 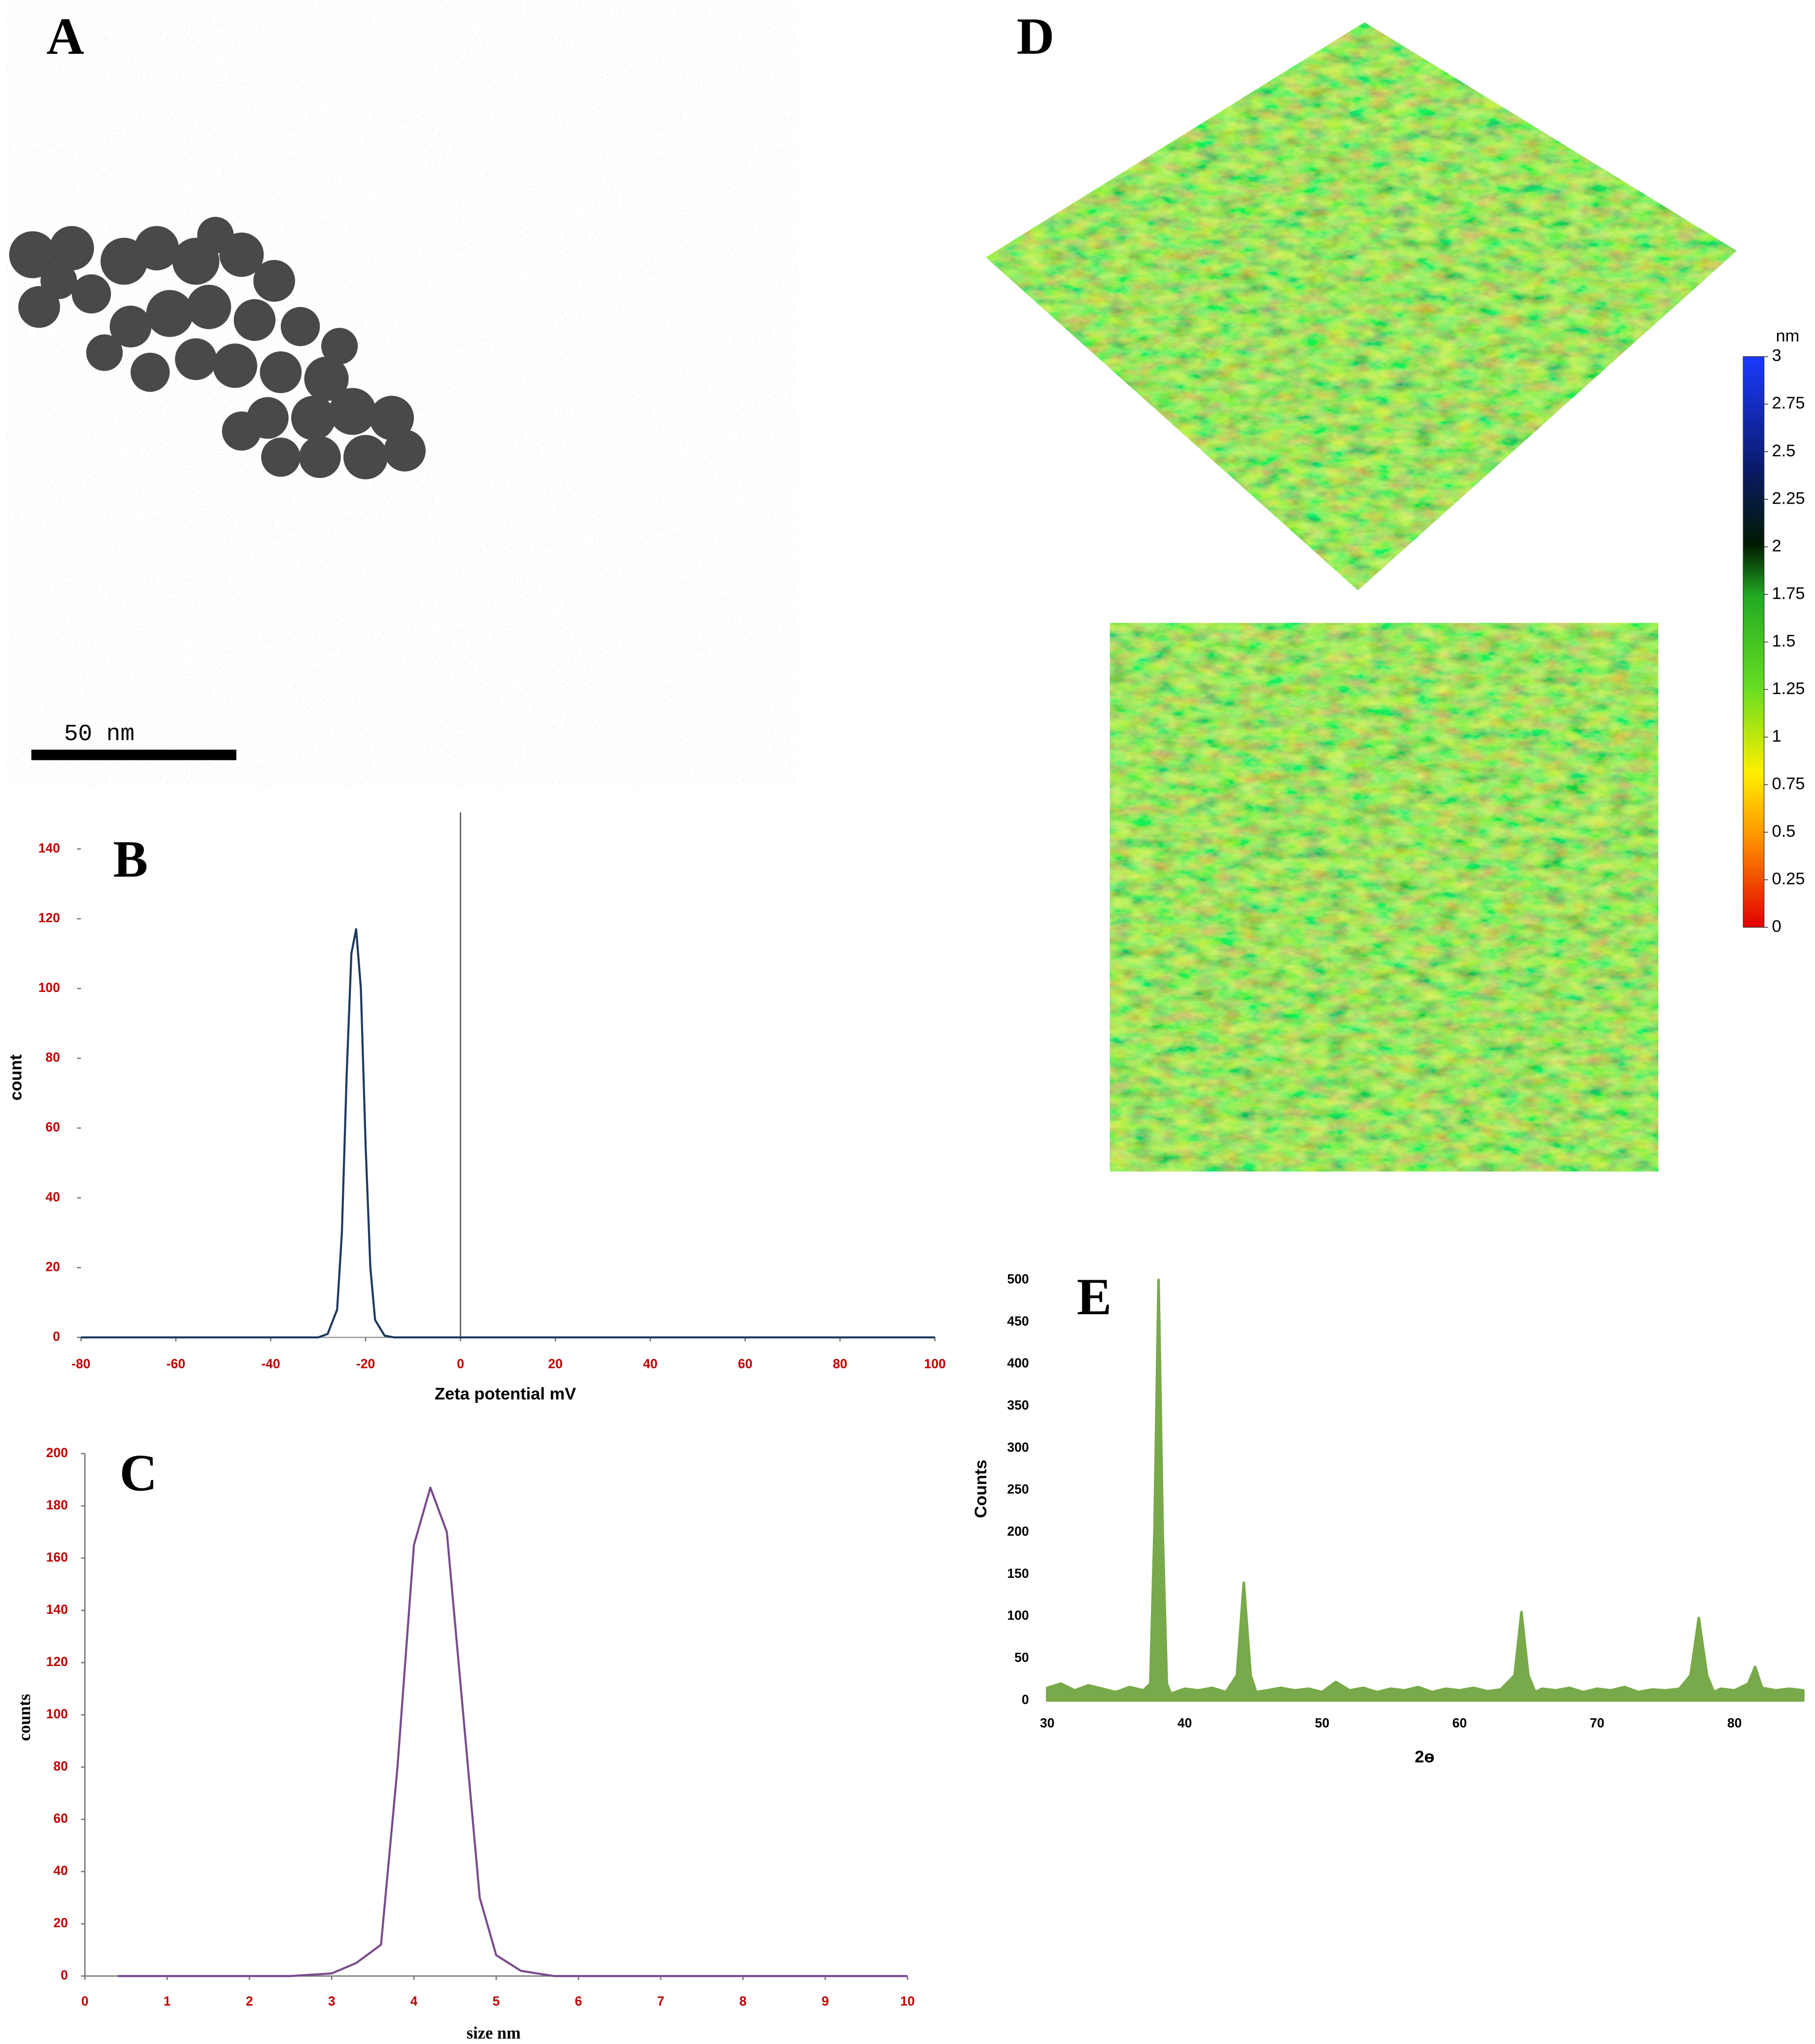 I want to click on panel-label: B, so click(x=130, y=859).